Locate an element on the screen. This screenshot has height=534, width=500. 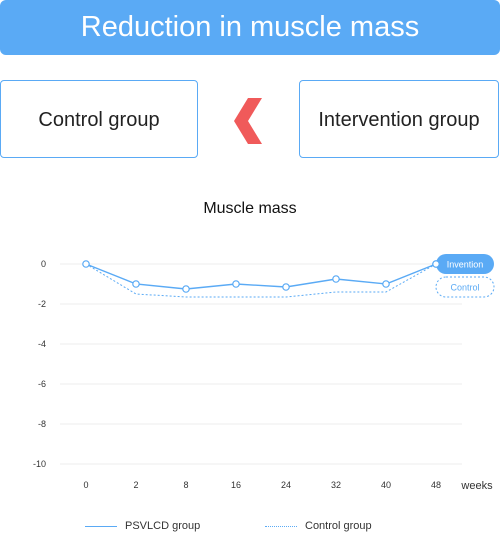
y-tick-label: -6 is located at coordinates (42, 384).